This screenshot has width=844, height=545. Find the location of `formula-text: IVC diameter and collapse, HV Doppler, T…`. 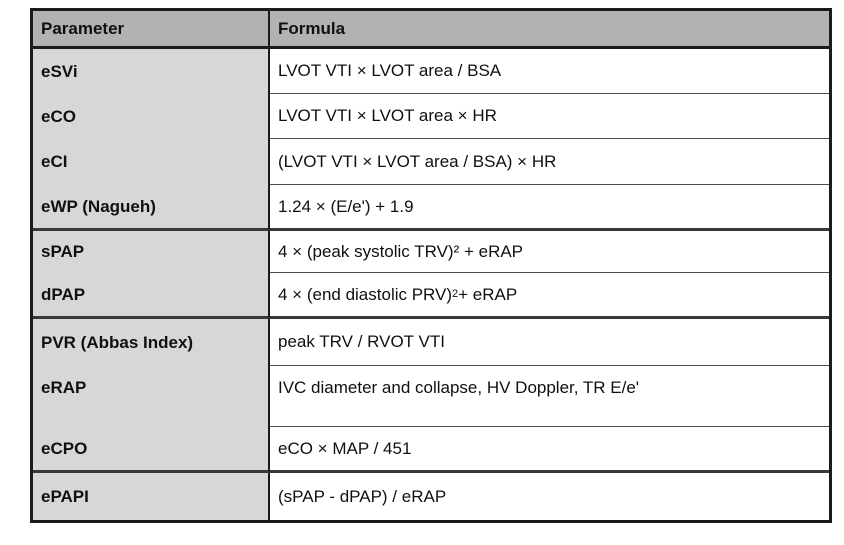

formula-text: IVC diameter and collapse, HV Doppler, T… is located at coordinates (459, 387).